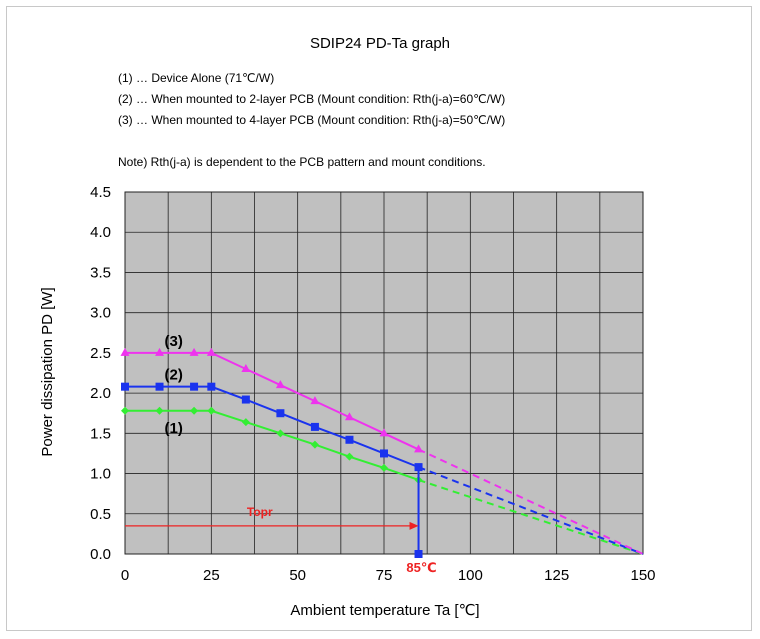 The image size is (760, 639). Describe the element at coordinates (380, 43) in the screenshot. I see `chart-title: SDIP24 PD-Ta graph` at that location.